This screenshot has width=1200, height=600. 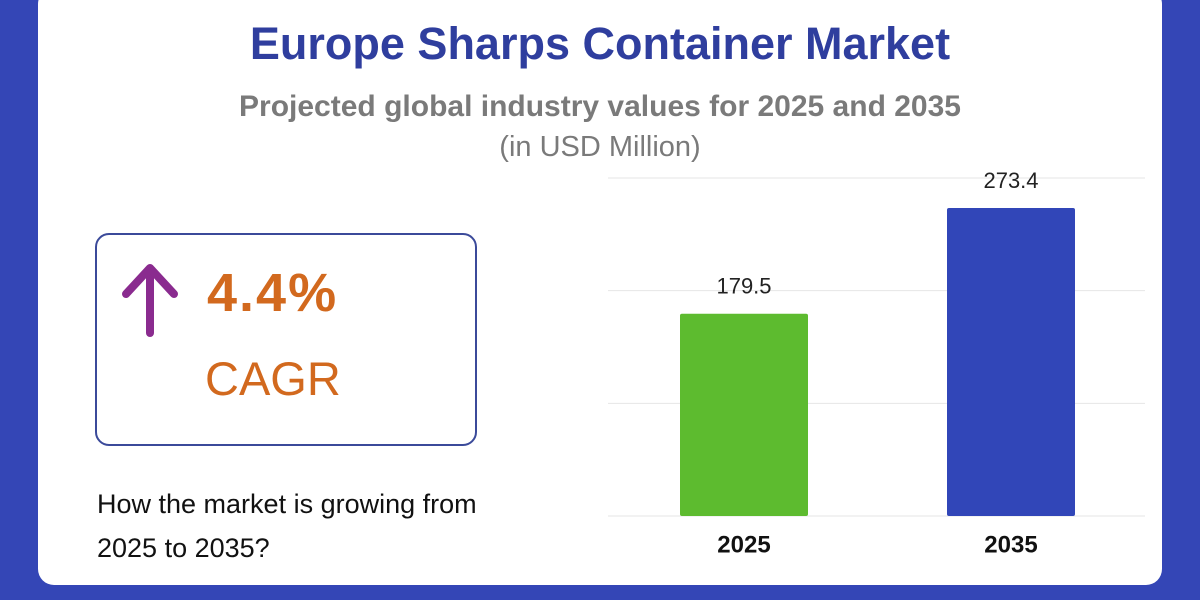 What do you see at coordinates (1010, 544) in the screenshot?
I see `x-tick-label: 2035` at bounding box center [1010, 544].